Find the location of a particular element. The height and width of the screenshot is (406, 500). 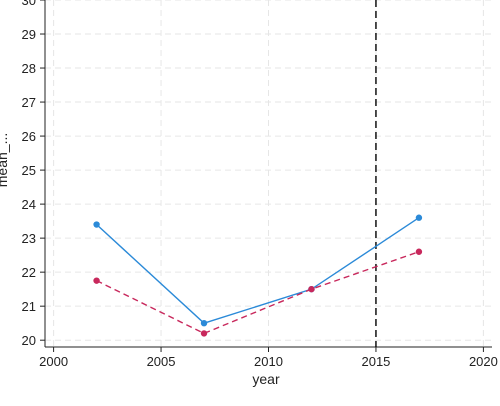

x-tick-label: 2000 is located at coordinates (53, 361).